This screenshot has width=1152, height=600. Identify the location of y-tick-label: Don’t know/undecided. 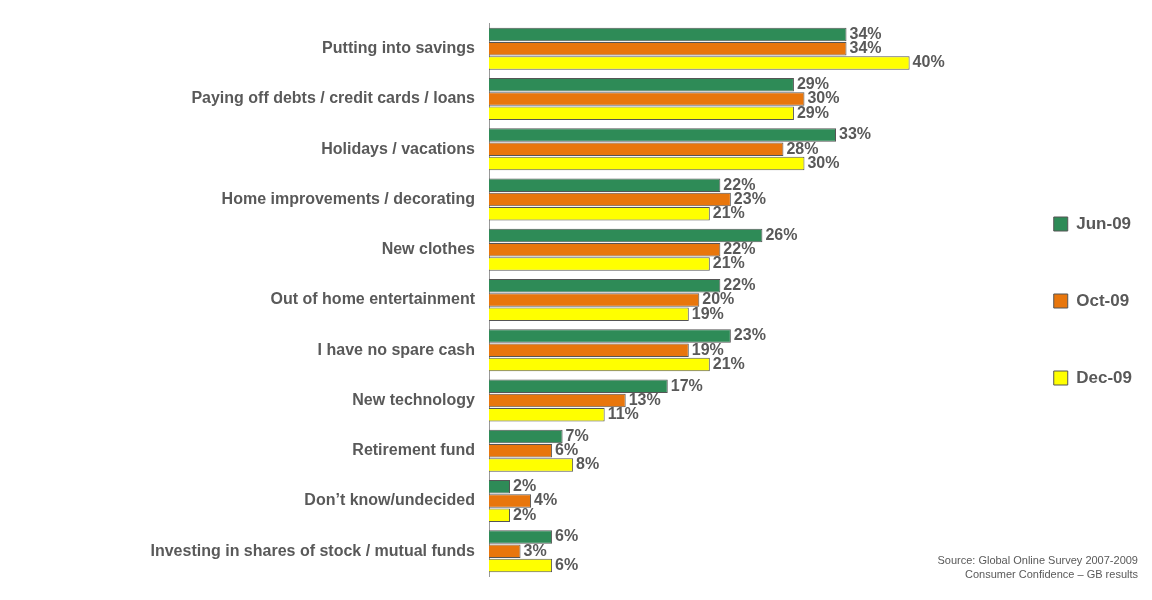
(389, 500).